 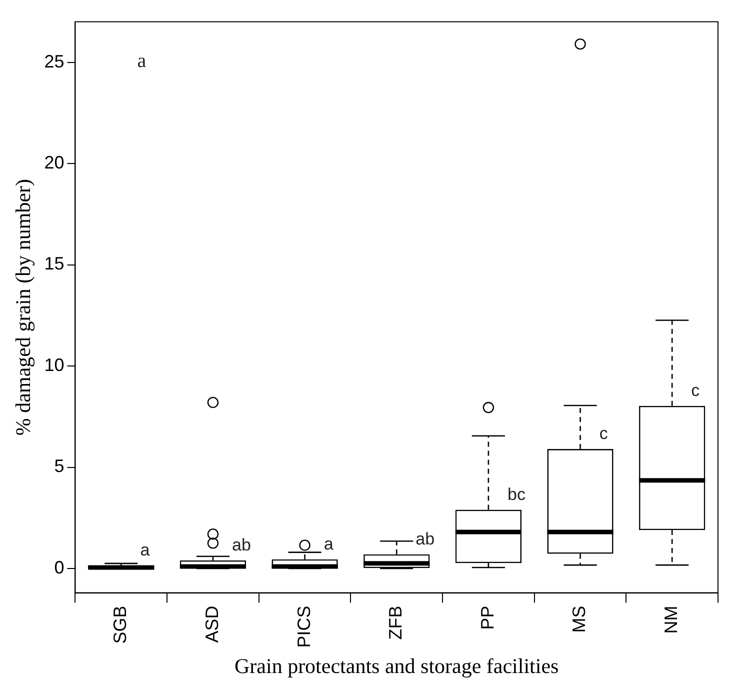 I want to click on x-axis-title: Grain protectants and storage facilities, so click(x=396, y=666).